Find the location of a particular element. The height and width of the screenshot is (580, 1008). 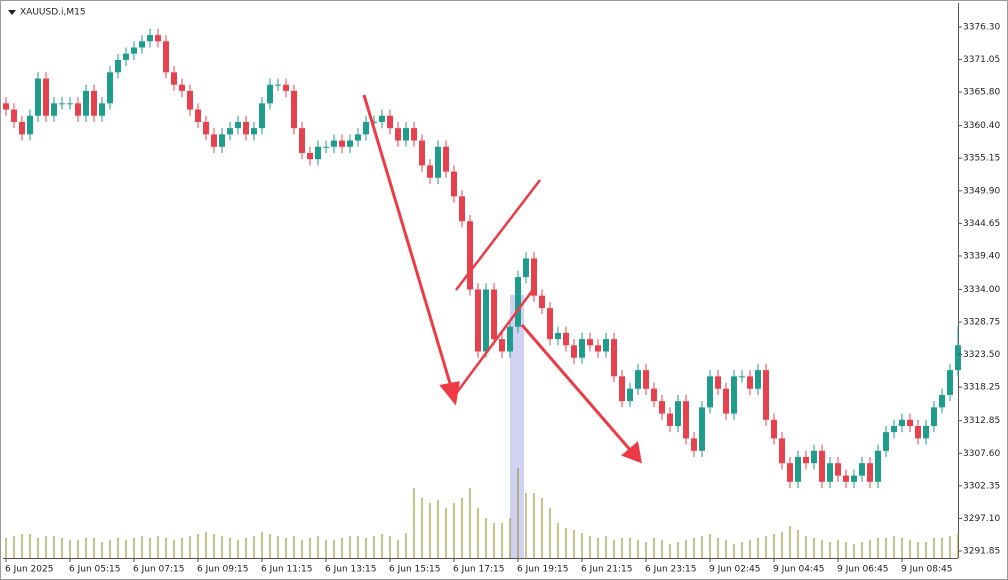

y-tick-label: 3291.85 is located at coordinates (981, 551).